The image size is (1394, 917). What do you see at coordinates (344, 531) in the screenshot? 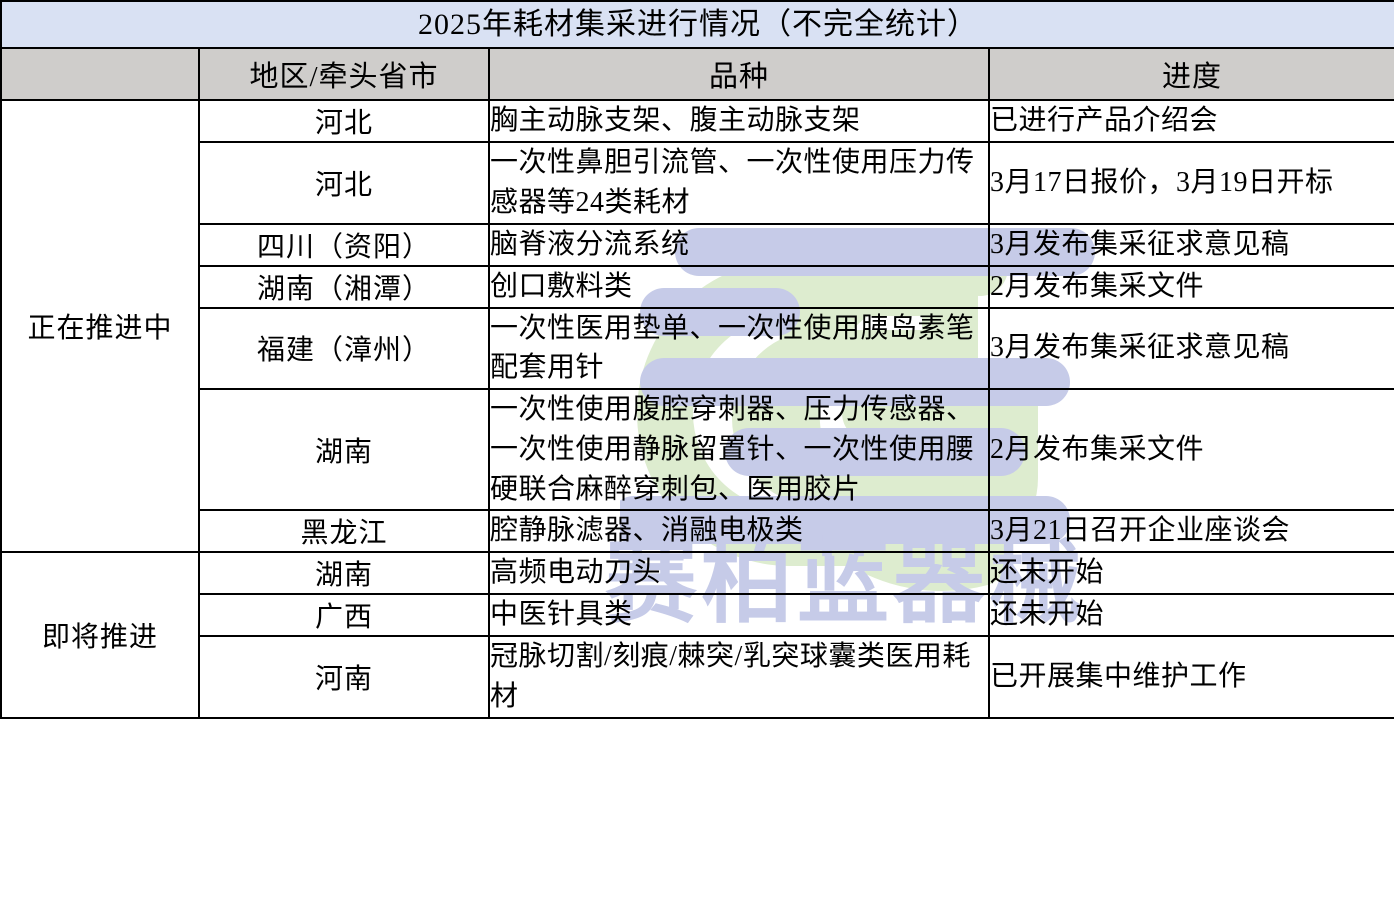
I see `region-cell: 黑龙江` at bounding box center [344, 531].